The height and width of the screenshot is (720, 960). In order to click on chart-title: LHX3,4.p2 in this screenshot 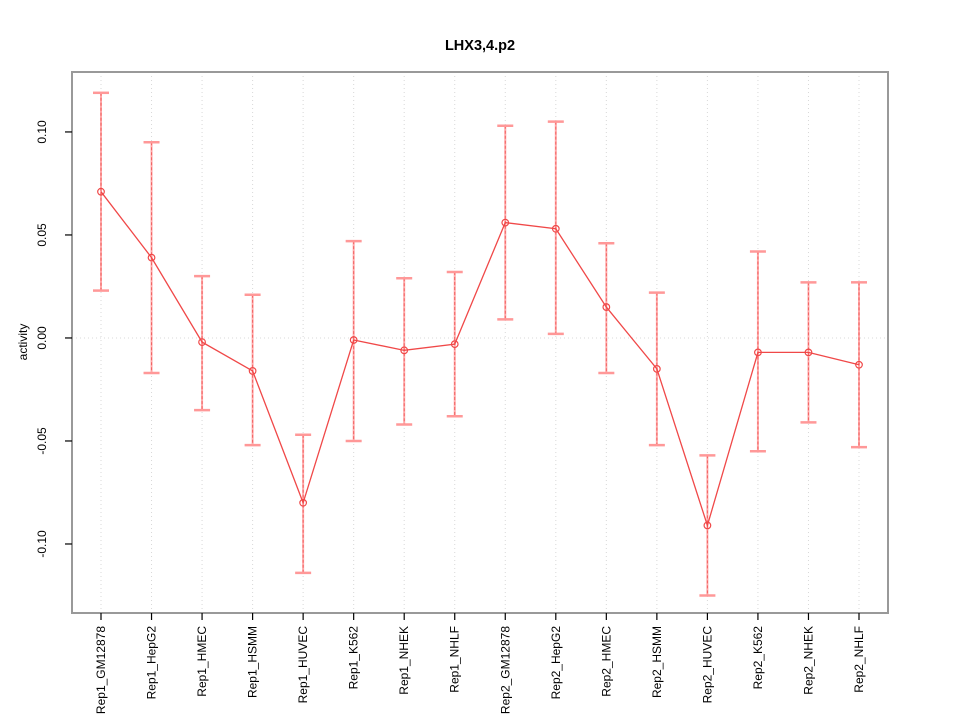, I will do `click(480, 46)`.